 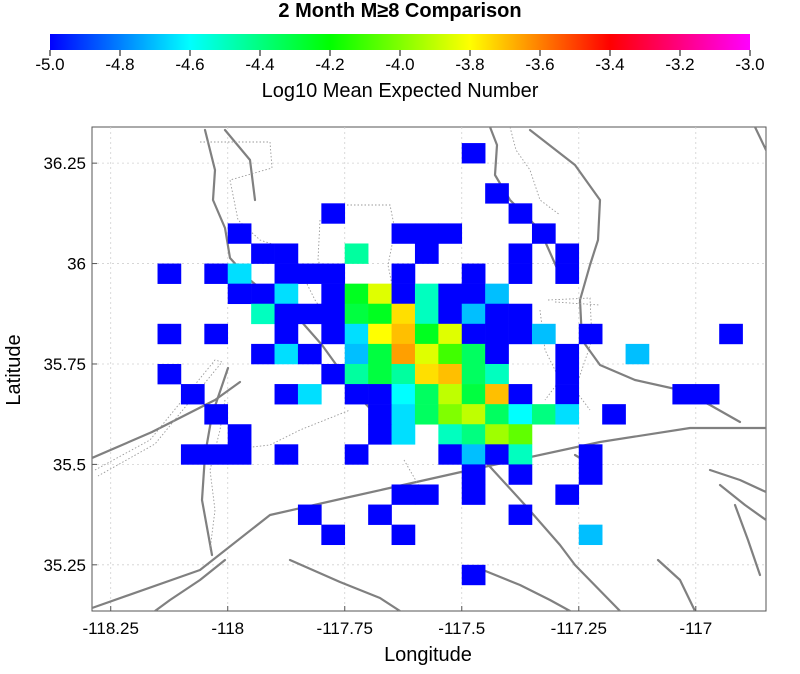 What do you see at coordinates (76, 264) in the screenshot?
I see `y-tick-label: 36` at bounding box center [76, 264].